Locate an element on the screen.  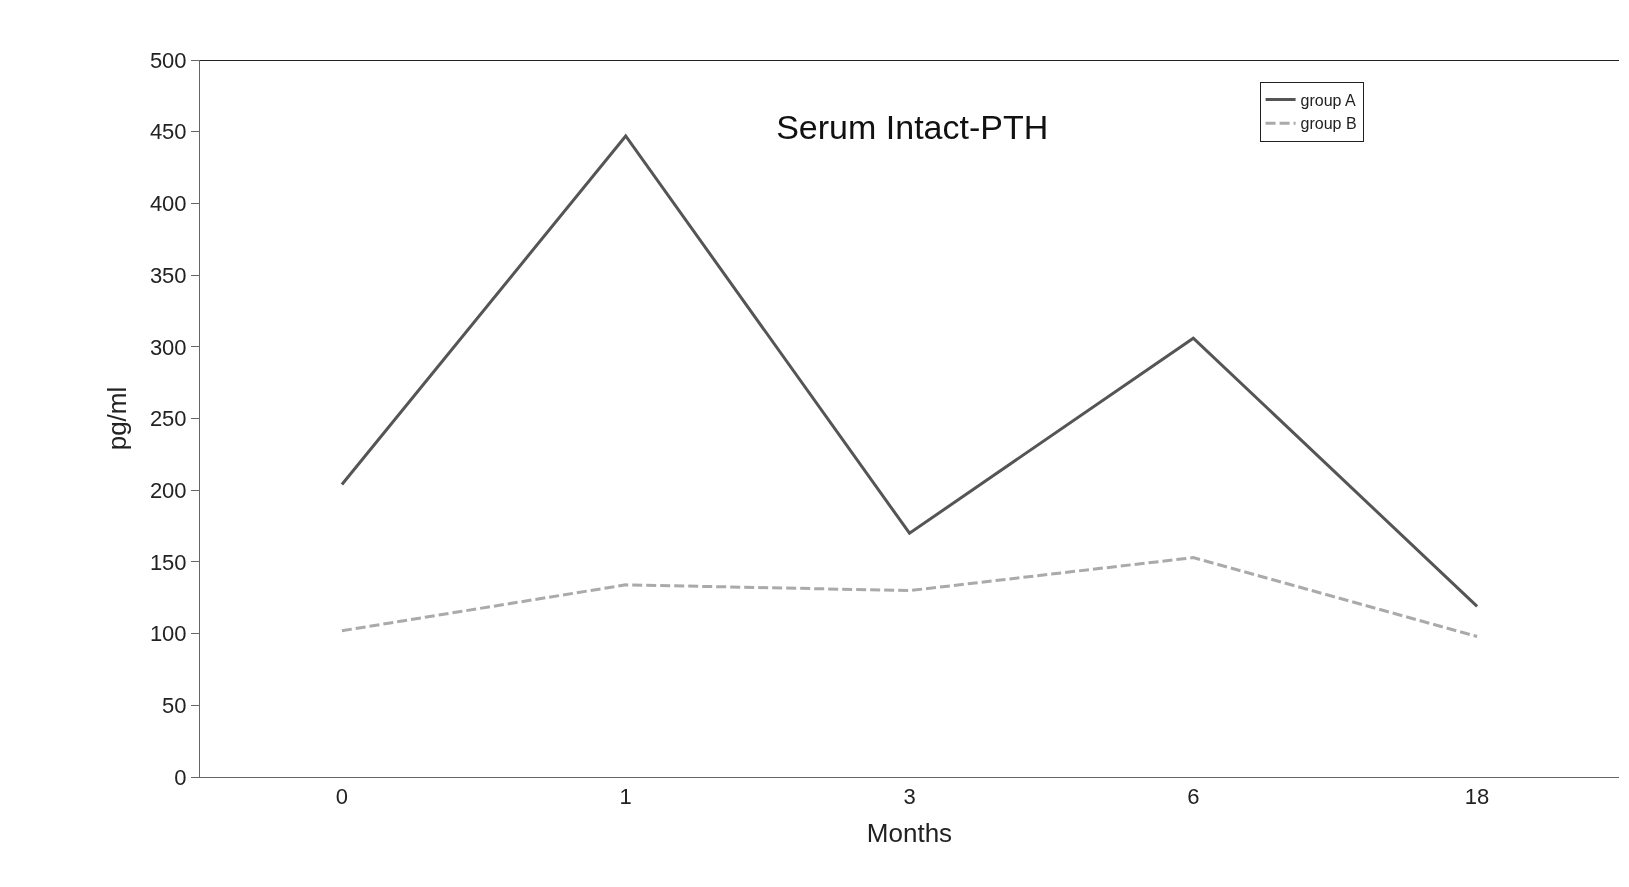
legend-label: group B is located at coordinates (1328, 124).